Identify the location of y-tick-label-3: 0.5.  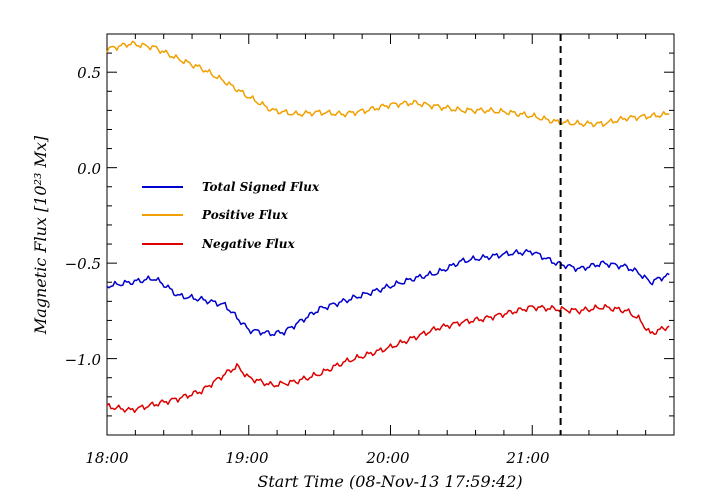
(89, 73).